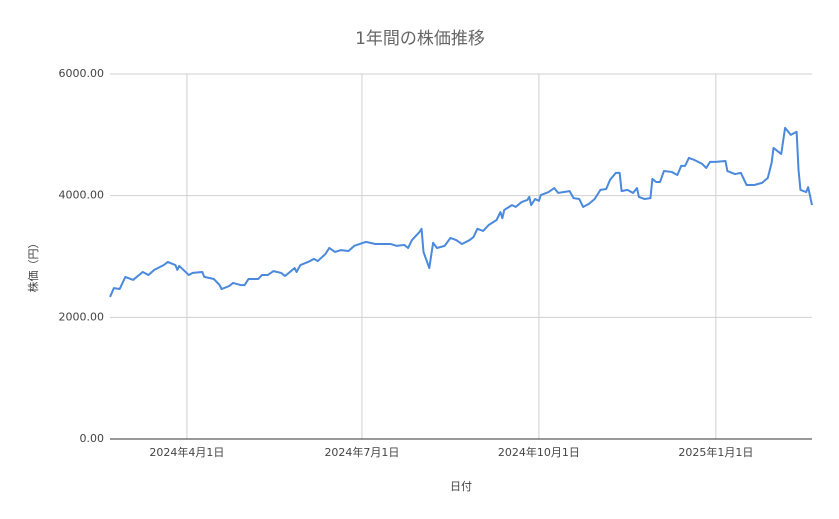 The width and height of the screenshot is (839, 519). I want to click on y-tick-label: 0.00, so click(92, 438).